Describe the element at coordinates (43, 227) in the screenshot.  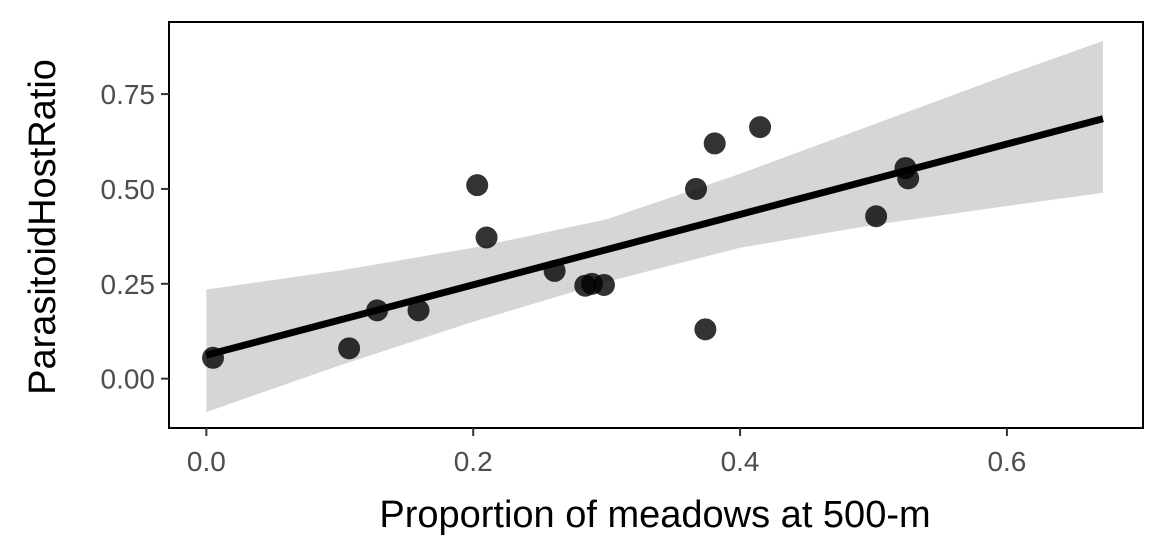
I see `y-axis-title: ParasitoidHostRatio` at that location.